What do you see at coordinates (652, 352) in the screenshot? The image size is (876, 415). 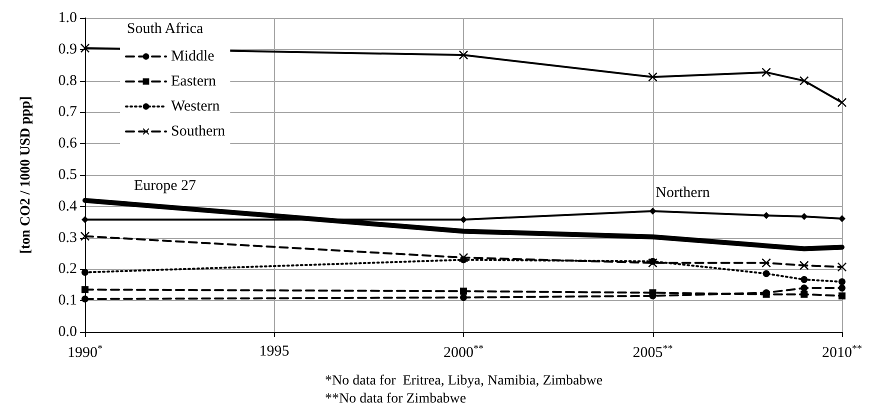 I see `x-tick-label: 2005**` at bounding box center [652, 352].